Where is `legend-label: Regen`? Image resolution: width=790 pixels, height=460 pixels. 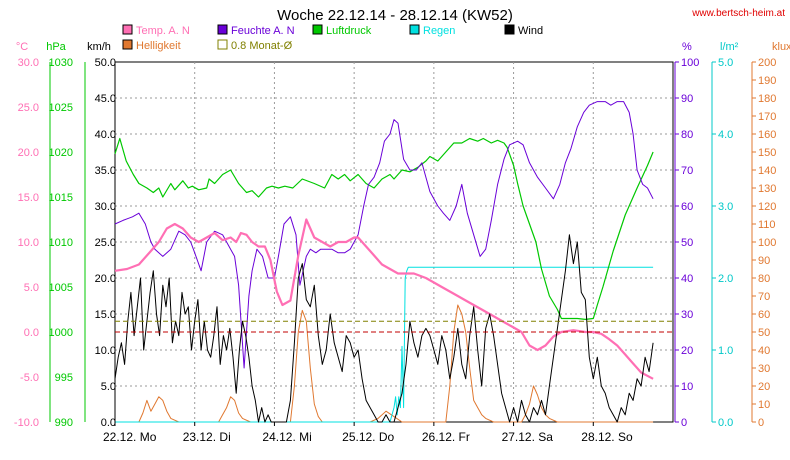
legend-label: Regen is located at coordinates (439, 31).